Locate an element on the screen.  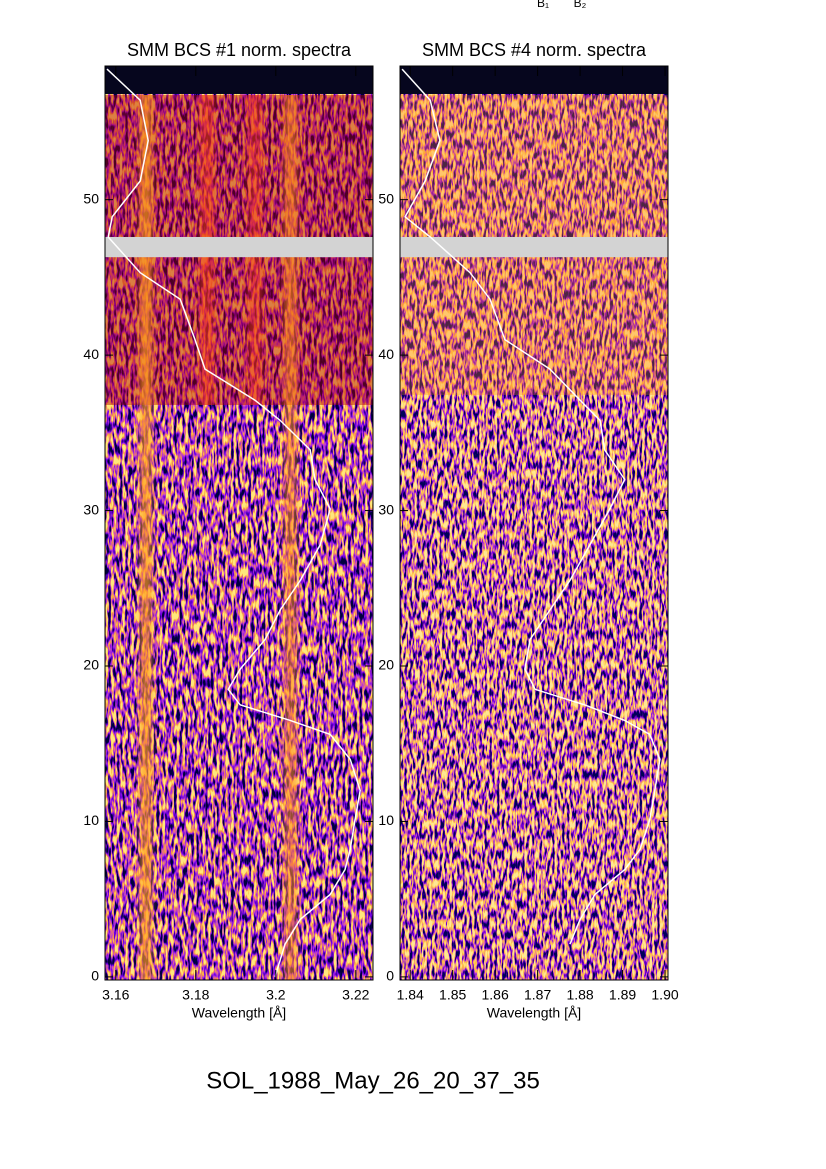
x-tick-label: 1.87 is located at coordinates (537, 995).